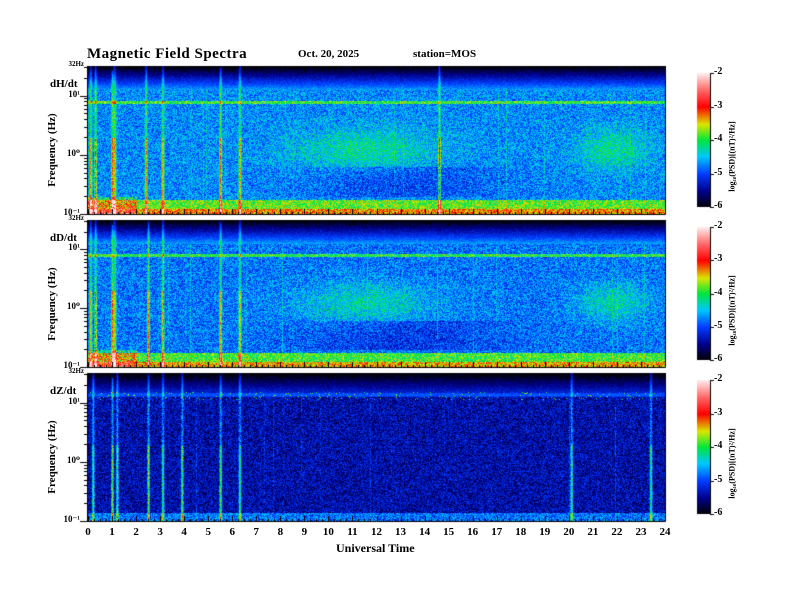  What do you see at coordinates (449, 532) in the screenshot?
I see `xtick-15: 15` at bounding box center [449, 532].